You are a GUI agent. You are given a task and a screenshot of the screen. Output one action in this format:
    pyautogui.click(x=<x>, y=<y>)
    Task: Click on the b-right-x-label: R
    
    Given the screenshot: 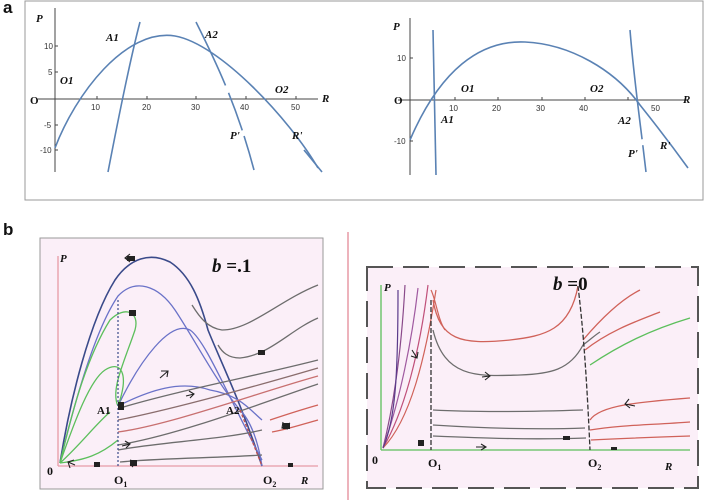 What is the action you would take?
    pyautogui.click(x=668, y=467)
    